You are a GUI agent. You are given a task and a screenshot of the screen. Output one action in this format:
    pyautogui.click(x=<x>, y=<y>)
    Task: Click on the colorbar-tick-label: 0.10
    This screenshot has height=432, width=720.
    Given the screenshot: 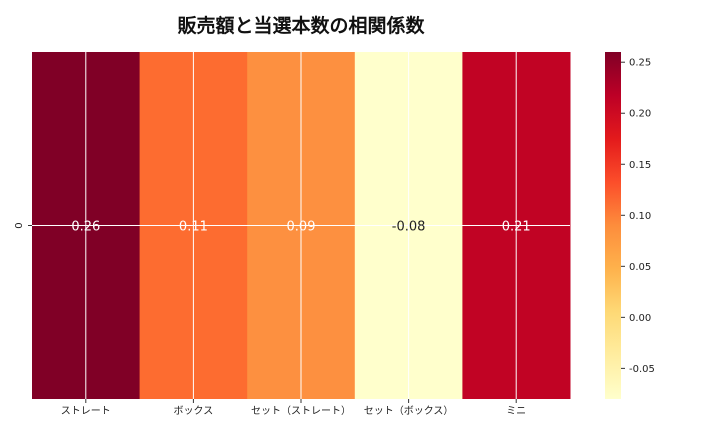 What is the action you would take?
    pyautogui.click(x=640, y=216)
    